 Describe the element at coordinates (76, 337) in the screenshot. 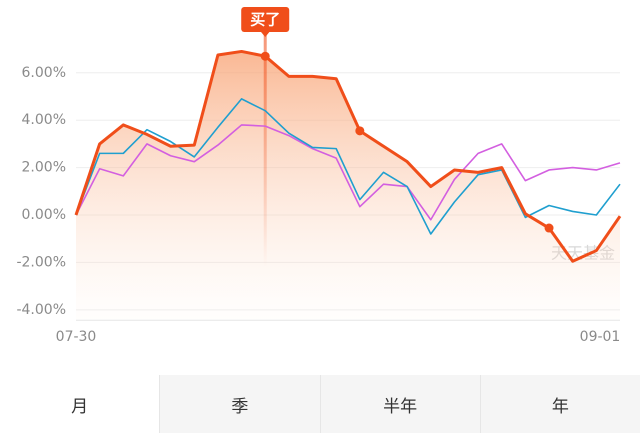

I see `x-tick-label: 07-30` at that location.